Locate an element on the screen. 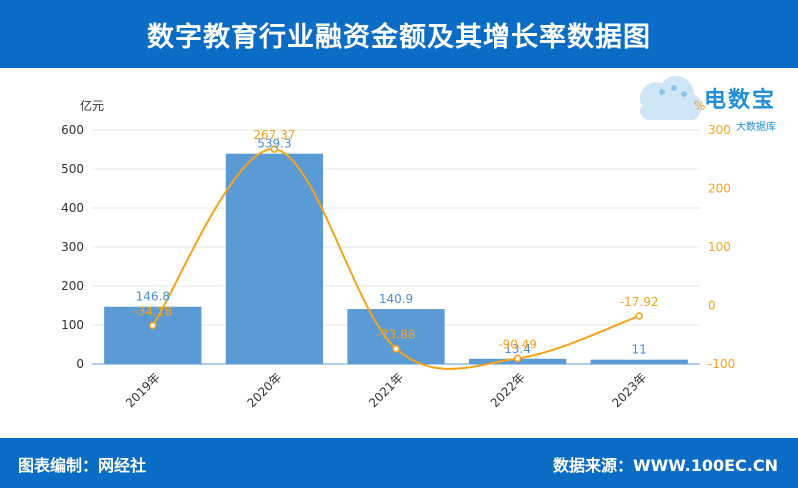 Image resolution: width=798 pixels, height=488 pixels. cloud-logo-icon is located at coordinates (671, 98).